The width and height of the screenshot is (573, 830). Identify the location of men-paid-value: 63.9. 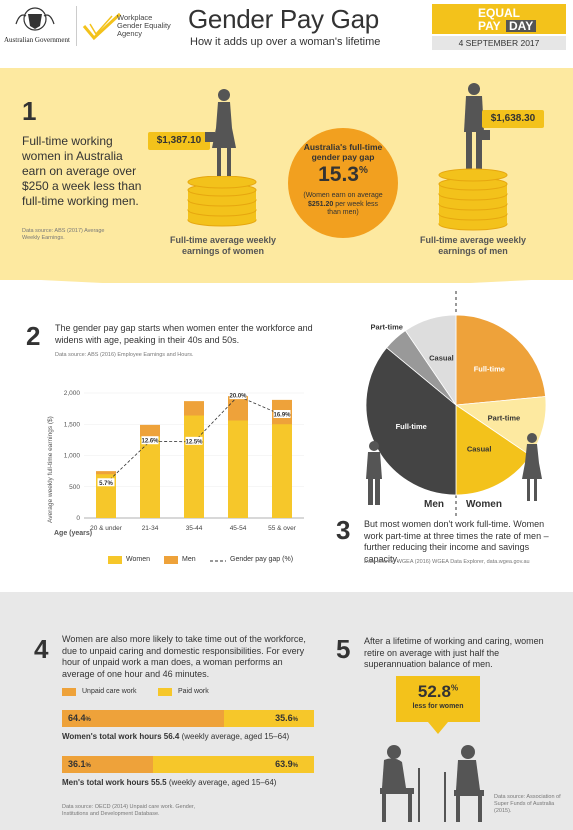
(284, 764).